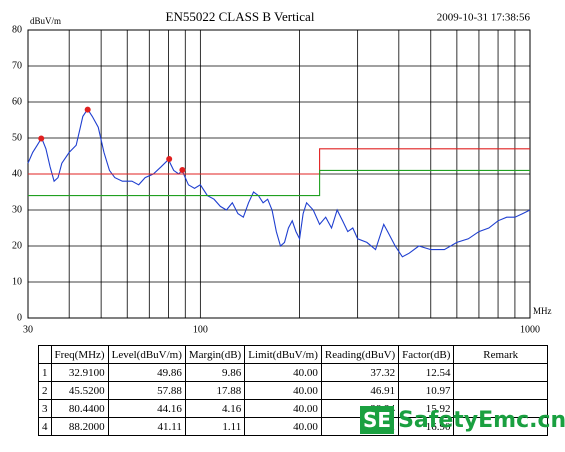 The width and height of the screenshot is (565, 452). Describe the element at coordinates (45, 426) in the screenshot. I see `data-cell: 4` at that location.